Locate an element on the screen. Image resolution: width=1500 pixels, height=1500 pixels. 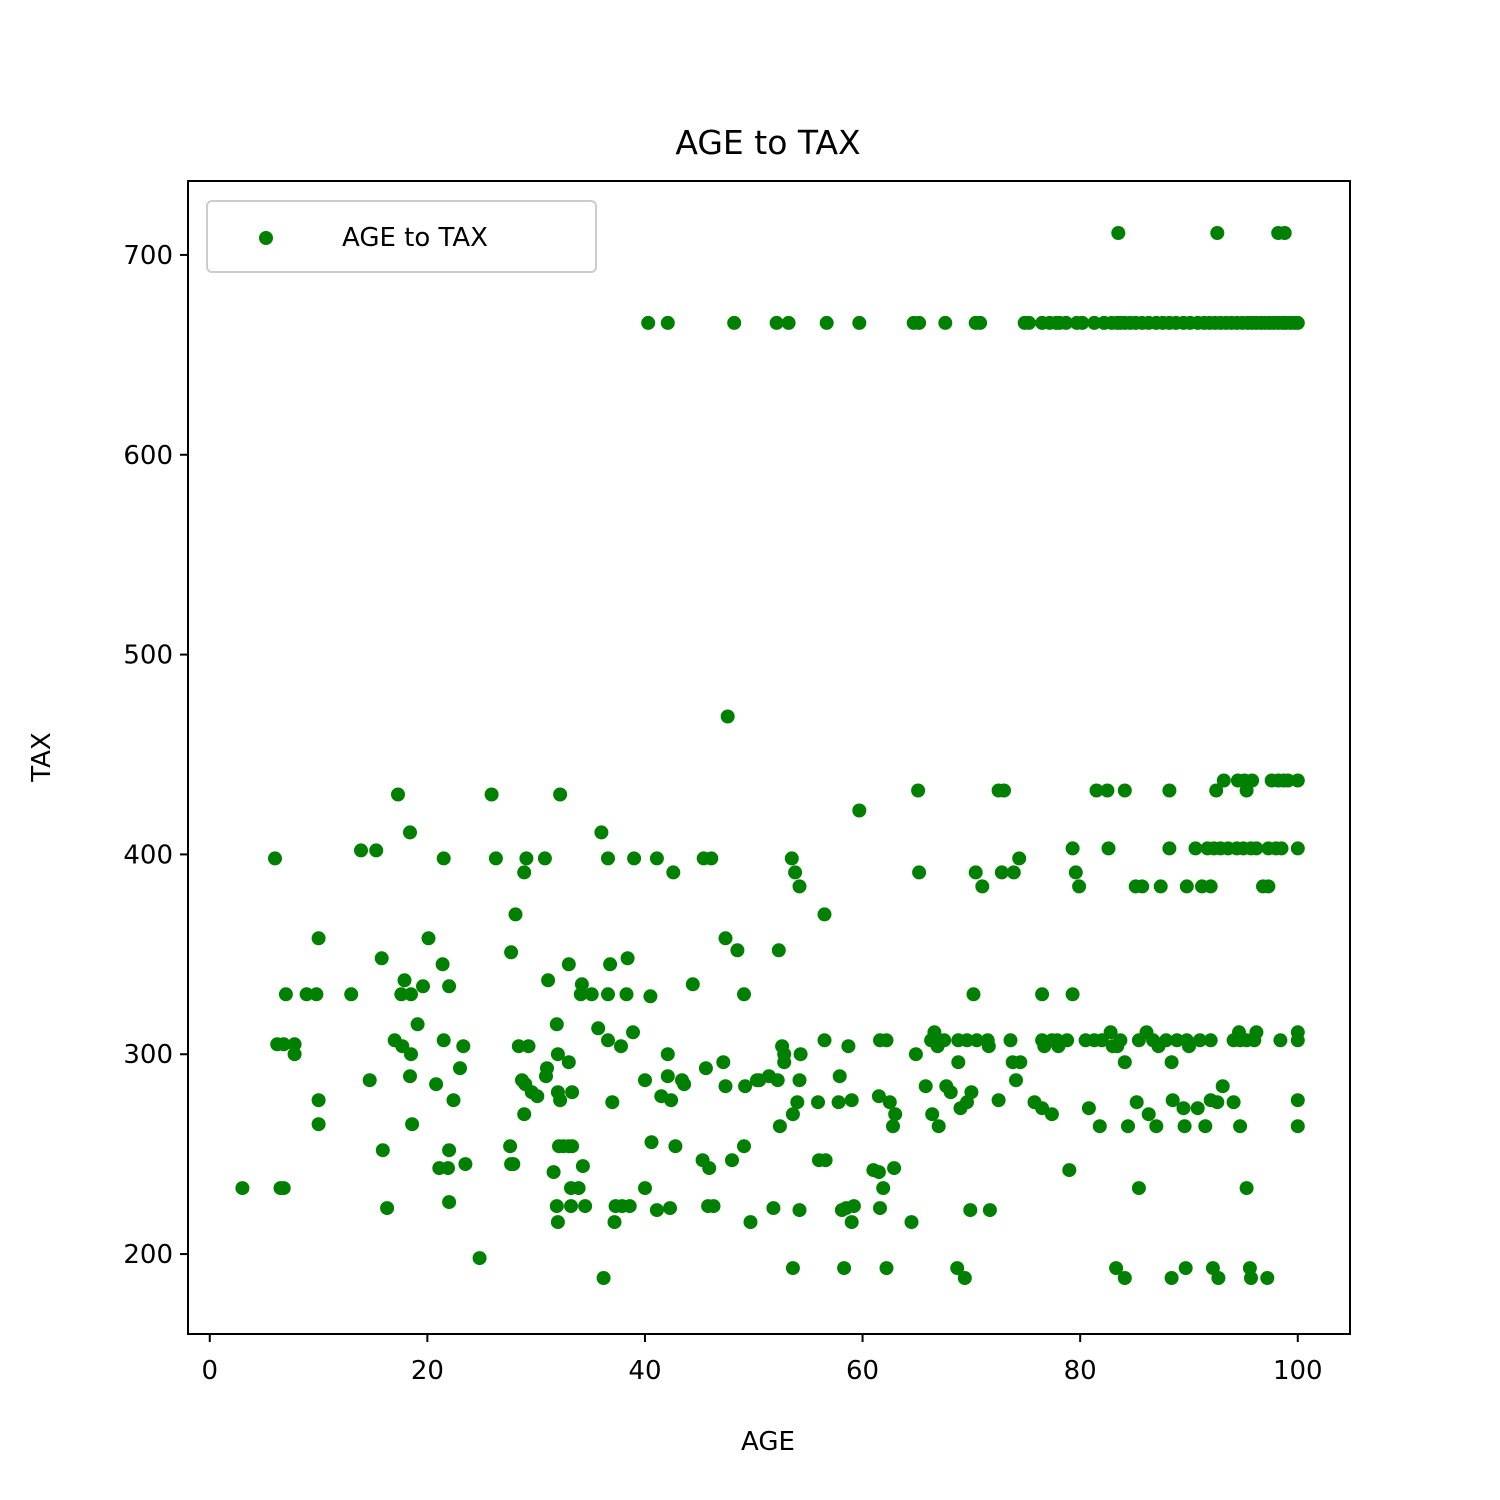
x-tick-label-5: 100 is located at coordinates (1298, 1371).